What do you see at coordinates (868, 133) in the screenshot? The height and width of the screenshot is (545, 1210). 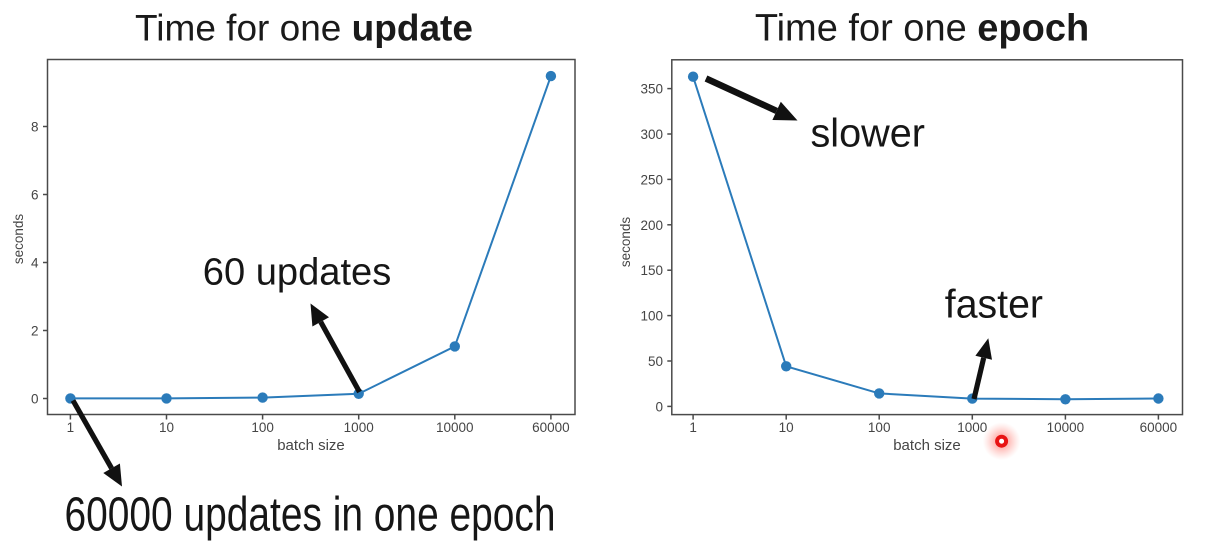 I see `svg-text: slower` at bounding box center [868, 133].